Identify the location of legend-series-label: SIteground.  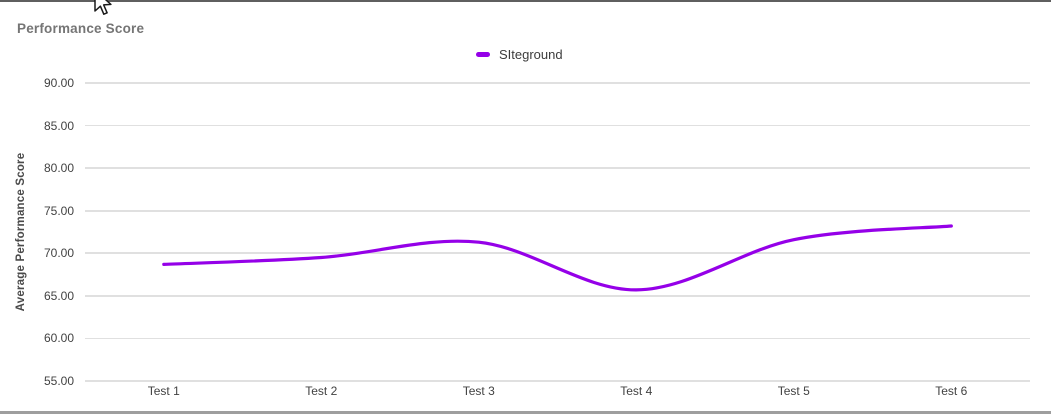
(531, 54).